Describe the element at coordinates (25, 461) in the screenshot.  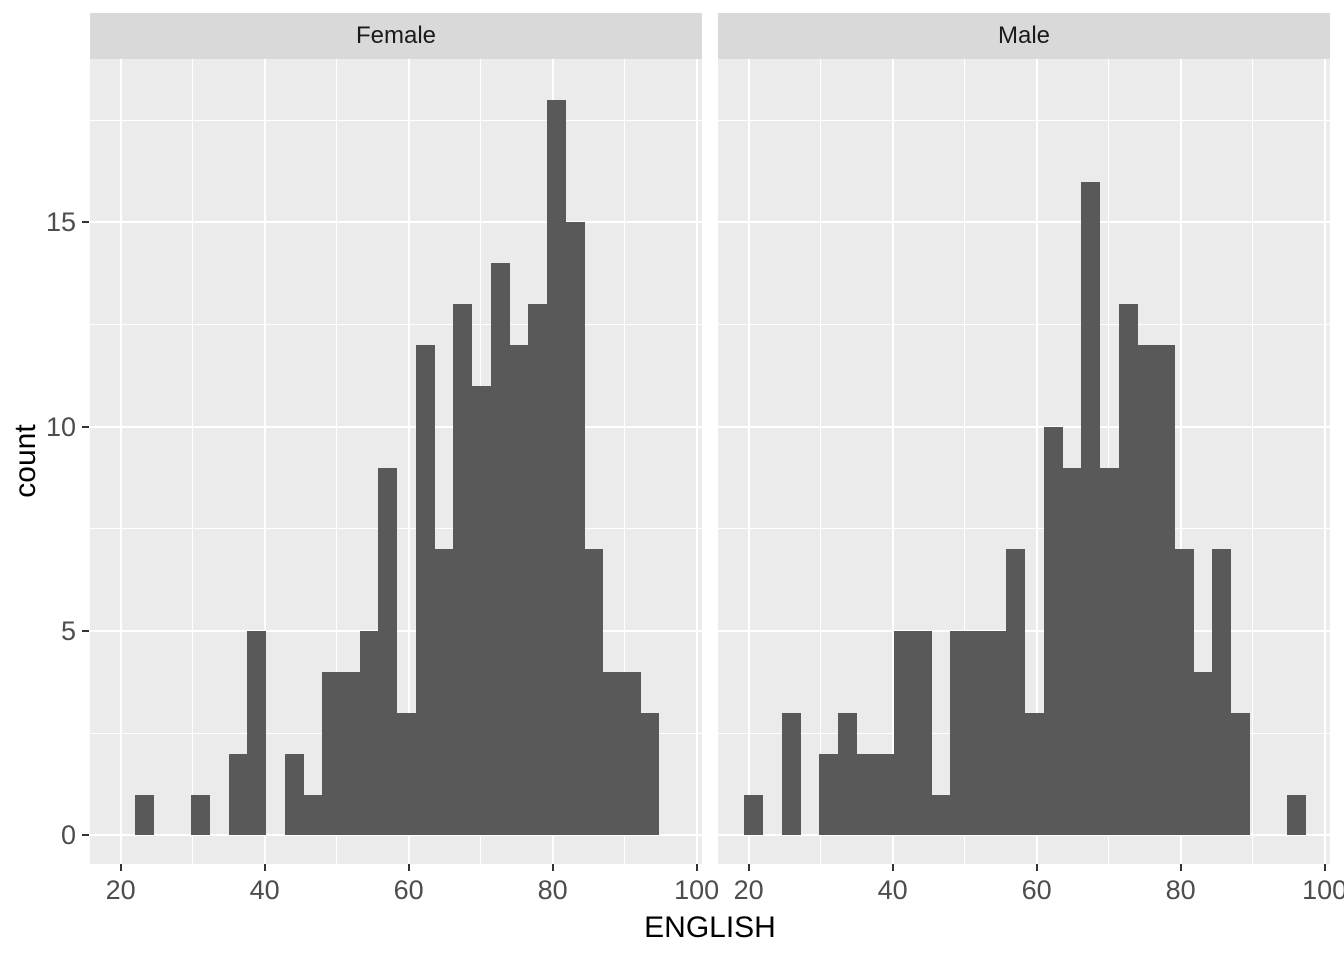
I see `y-axis-title: count` at that location.